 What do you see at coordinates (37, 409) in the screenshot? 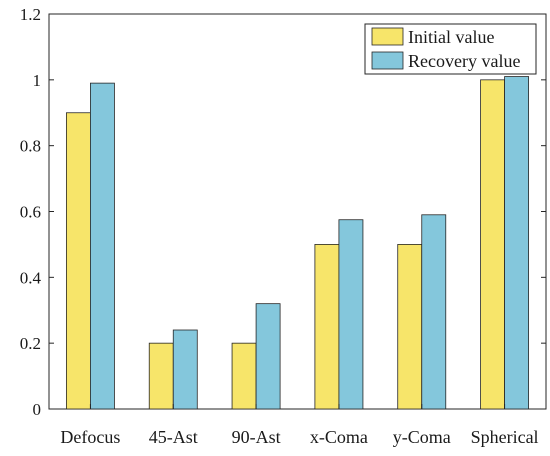
I see `y-tick-label: 0` at bounding box center [37, 409].